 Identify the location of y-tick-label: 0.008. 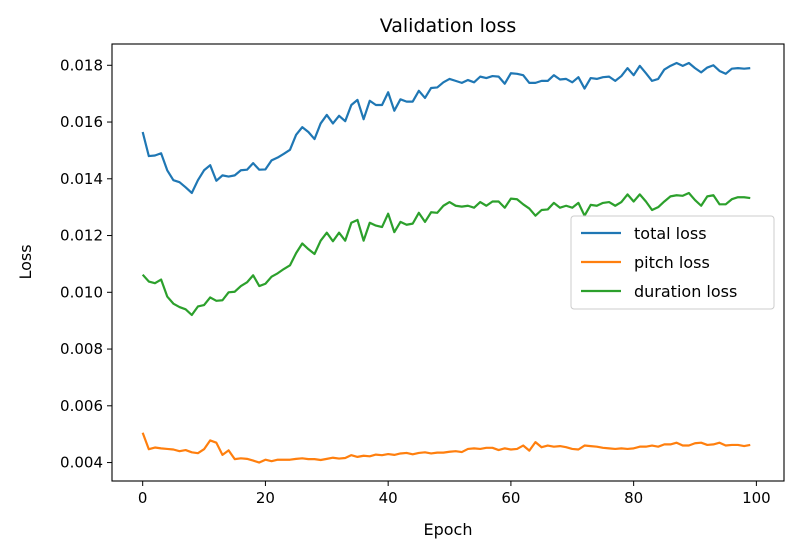
(81, 349).